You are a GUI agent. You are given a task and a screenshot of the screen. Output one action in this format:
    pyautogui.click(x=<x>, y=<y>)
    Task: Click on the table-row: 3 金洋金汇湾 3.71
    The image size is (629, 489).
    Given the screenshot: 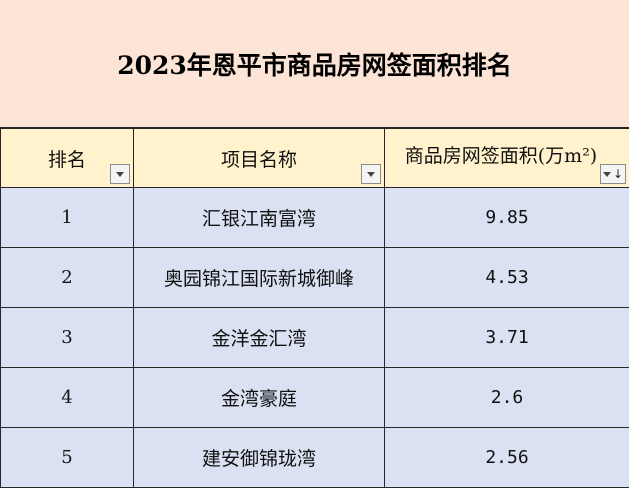 What is the action you would take?
    pyautogui.click(x=314, y=337)
    